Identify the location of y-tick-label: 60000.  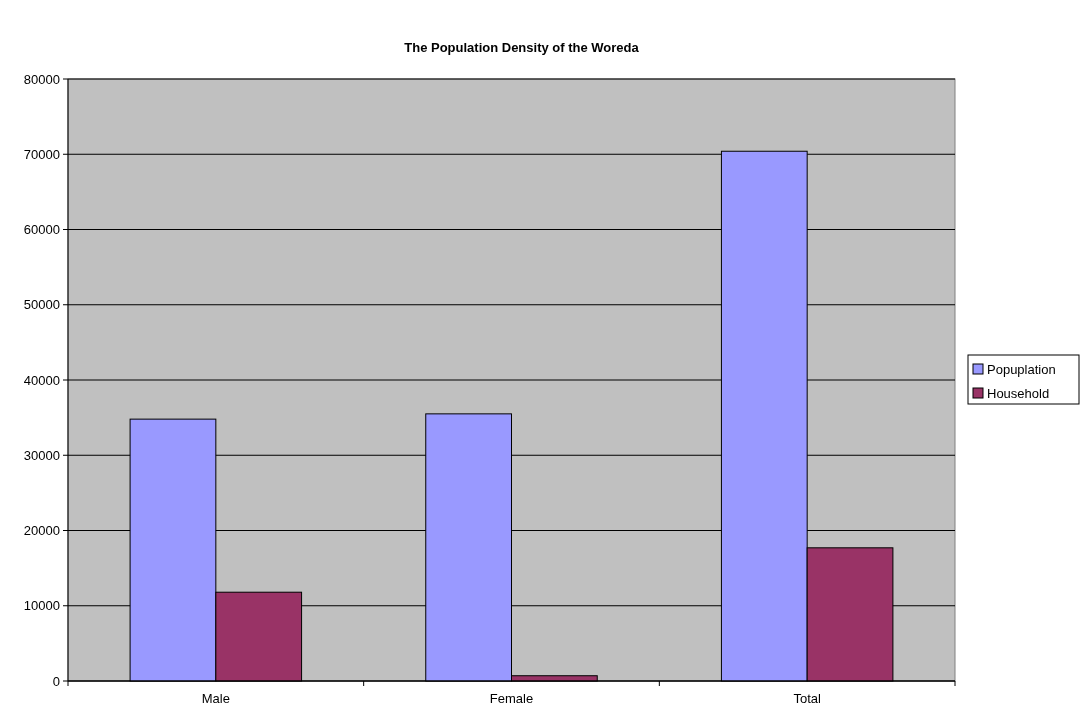
(41, 230).